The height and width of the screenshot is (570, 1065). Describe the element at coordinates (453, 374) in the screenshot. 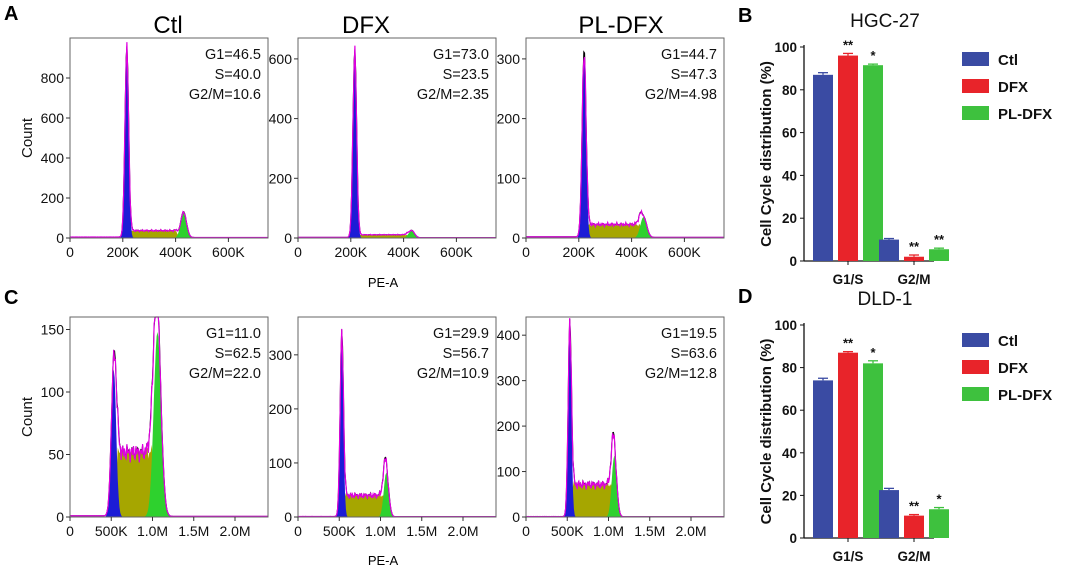

I see `stats-text: G2/M=10.9` at that location.